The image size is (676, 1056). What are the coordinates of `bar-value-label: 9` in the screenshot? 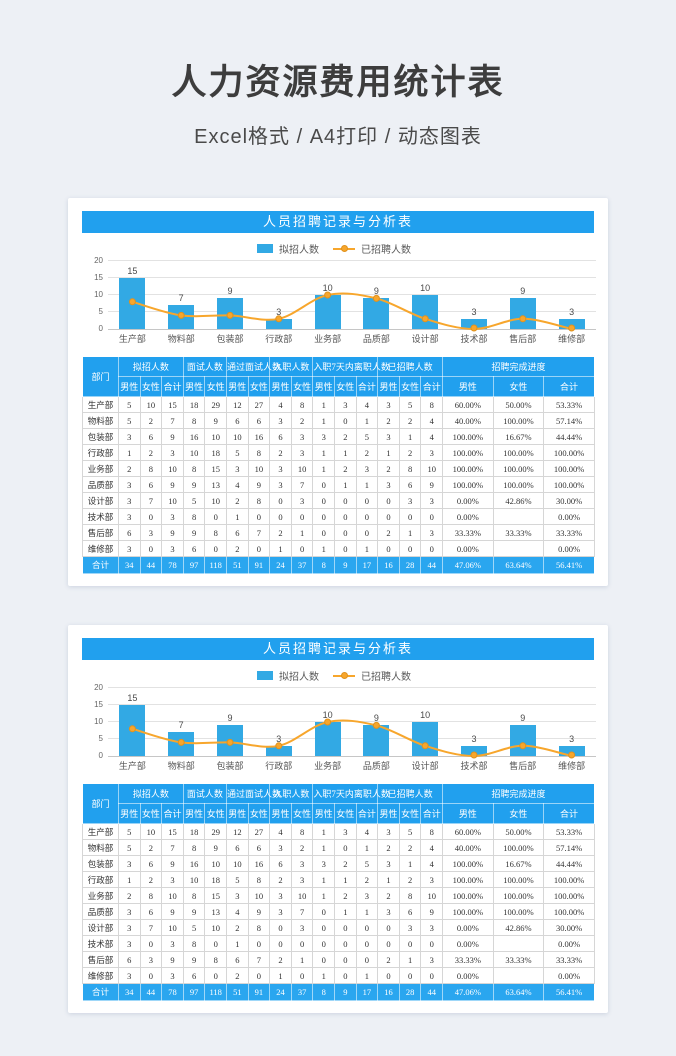 It's located at (376, 718).